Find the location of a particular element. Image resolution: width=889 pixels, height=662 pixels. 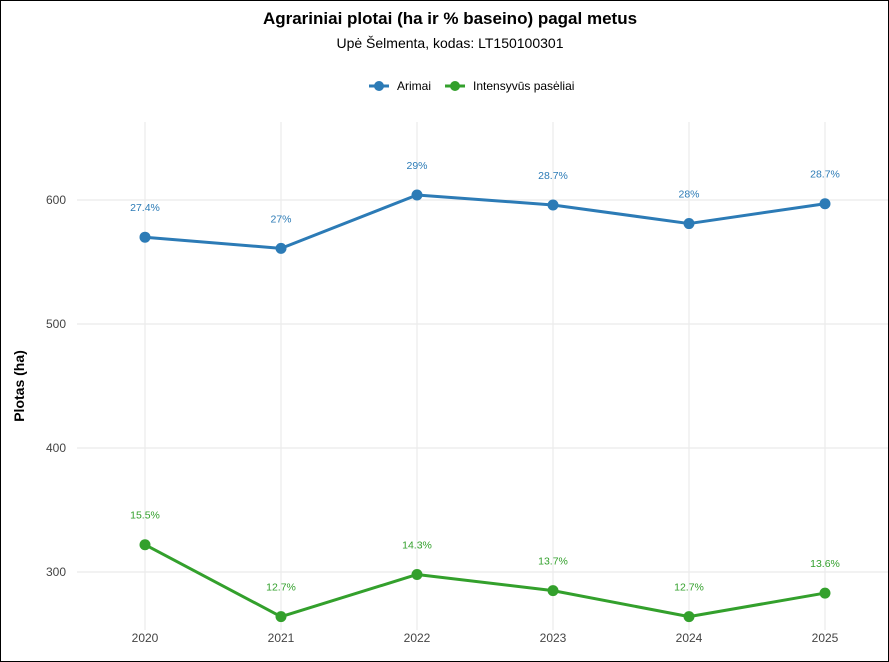

legend-label: Intensyvūs pasėliai is located at coordinates (523, 86).